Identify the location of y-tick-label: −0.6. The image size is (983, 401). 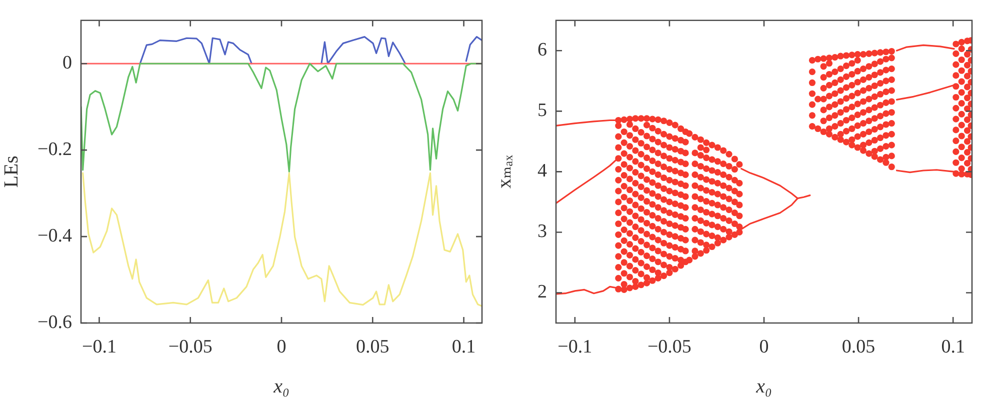
(55, 322).